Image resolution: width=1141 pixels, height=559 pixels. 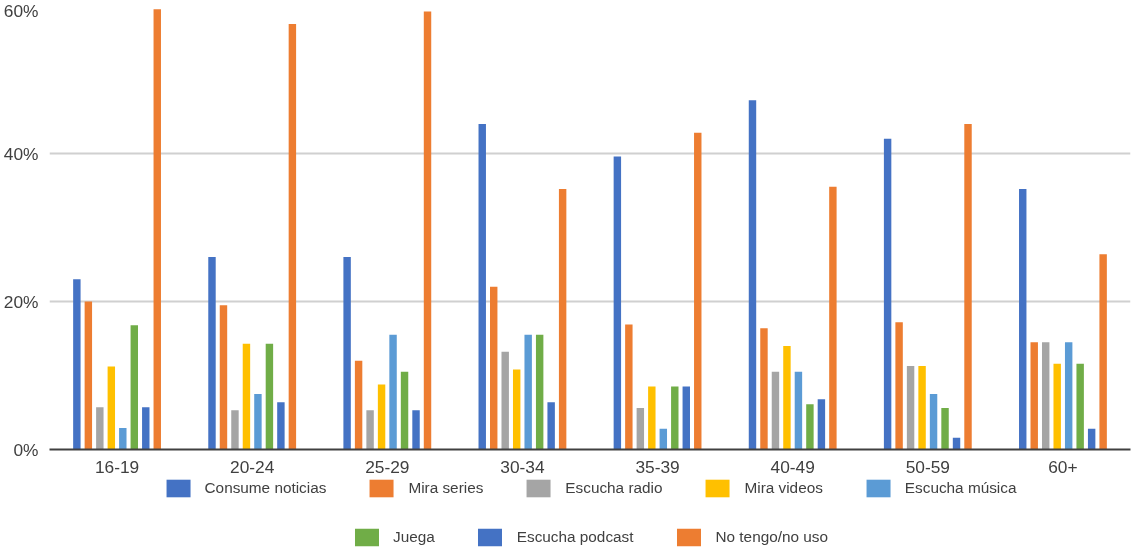 I want to click on legend-label: Escucha radio, so click(x=614, y=488).